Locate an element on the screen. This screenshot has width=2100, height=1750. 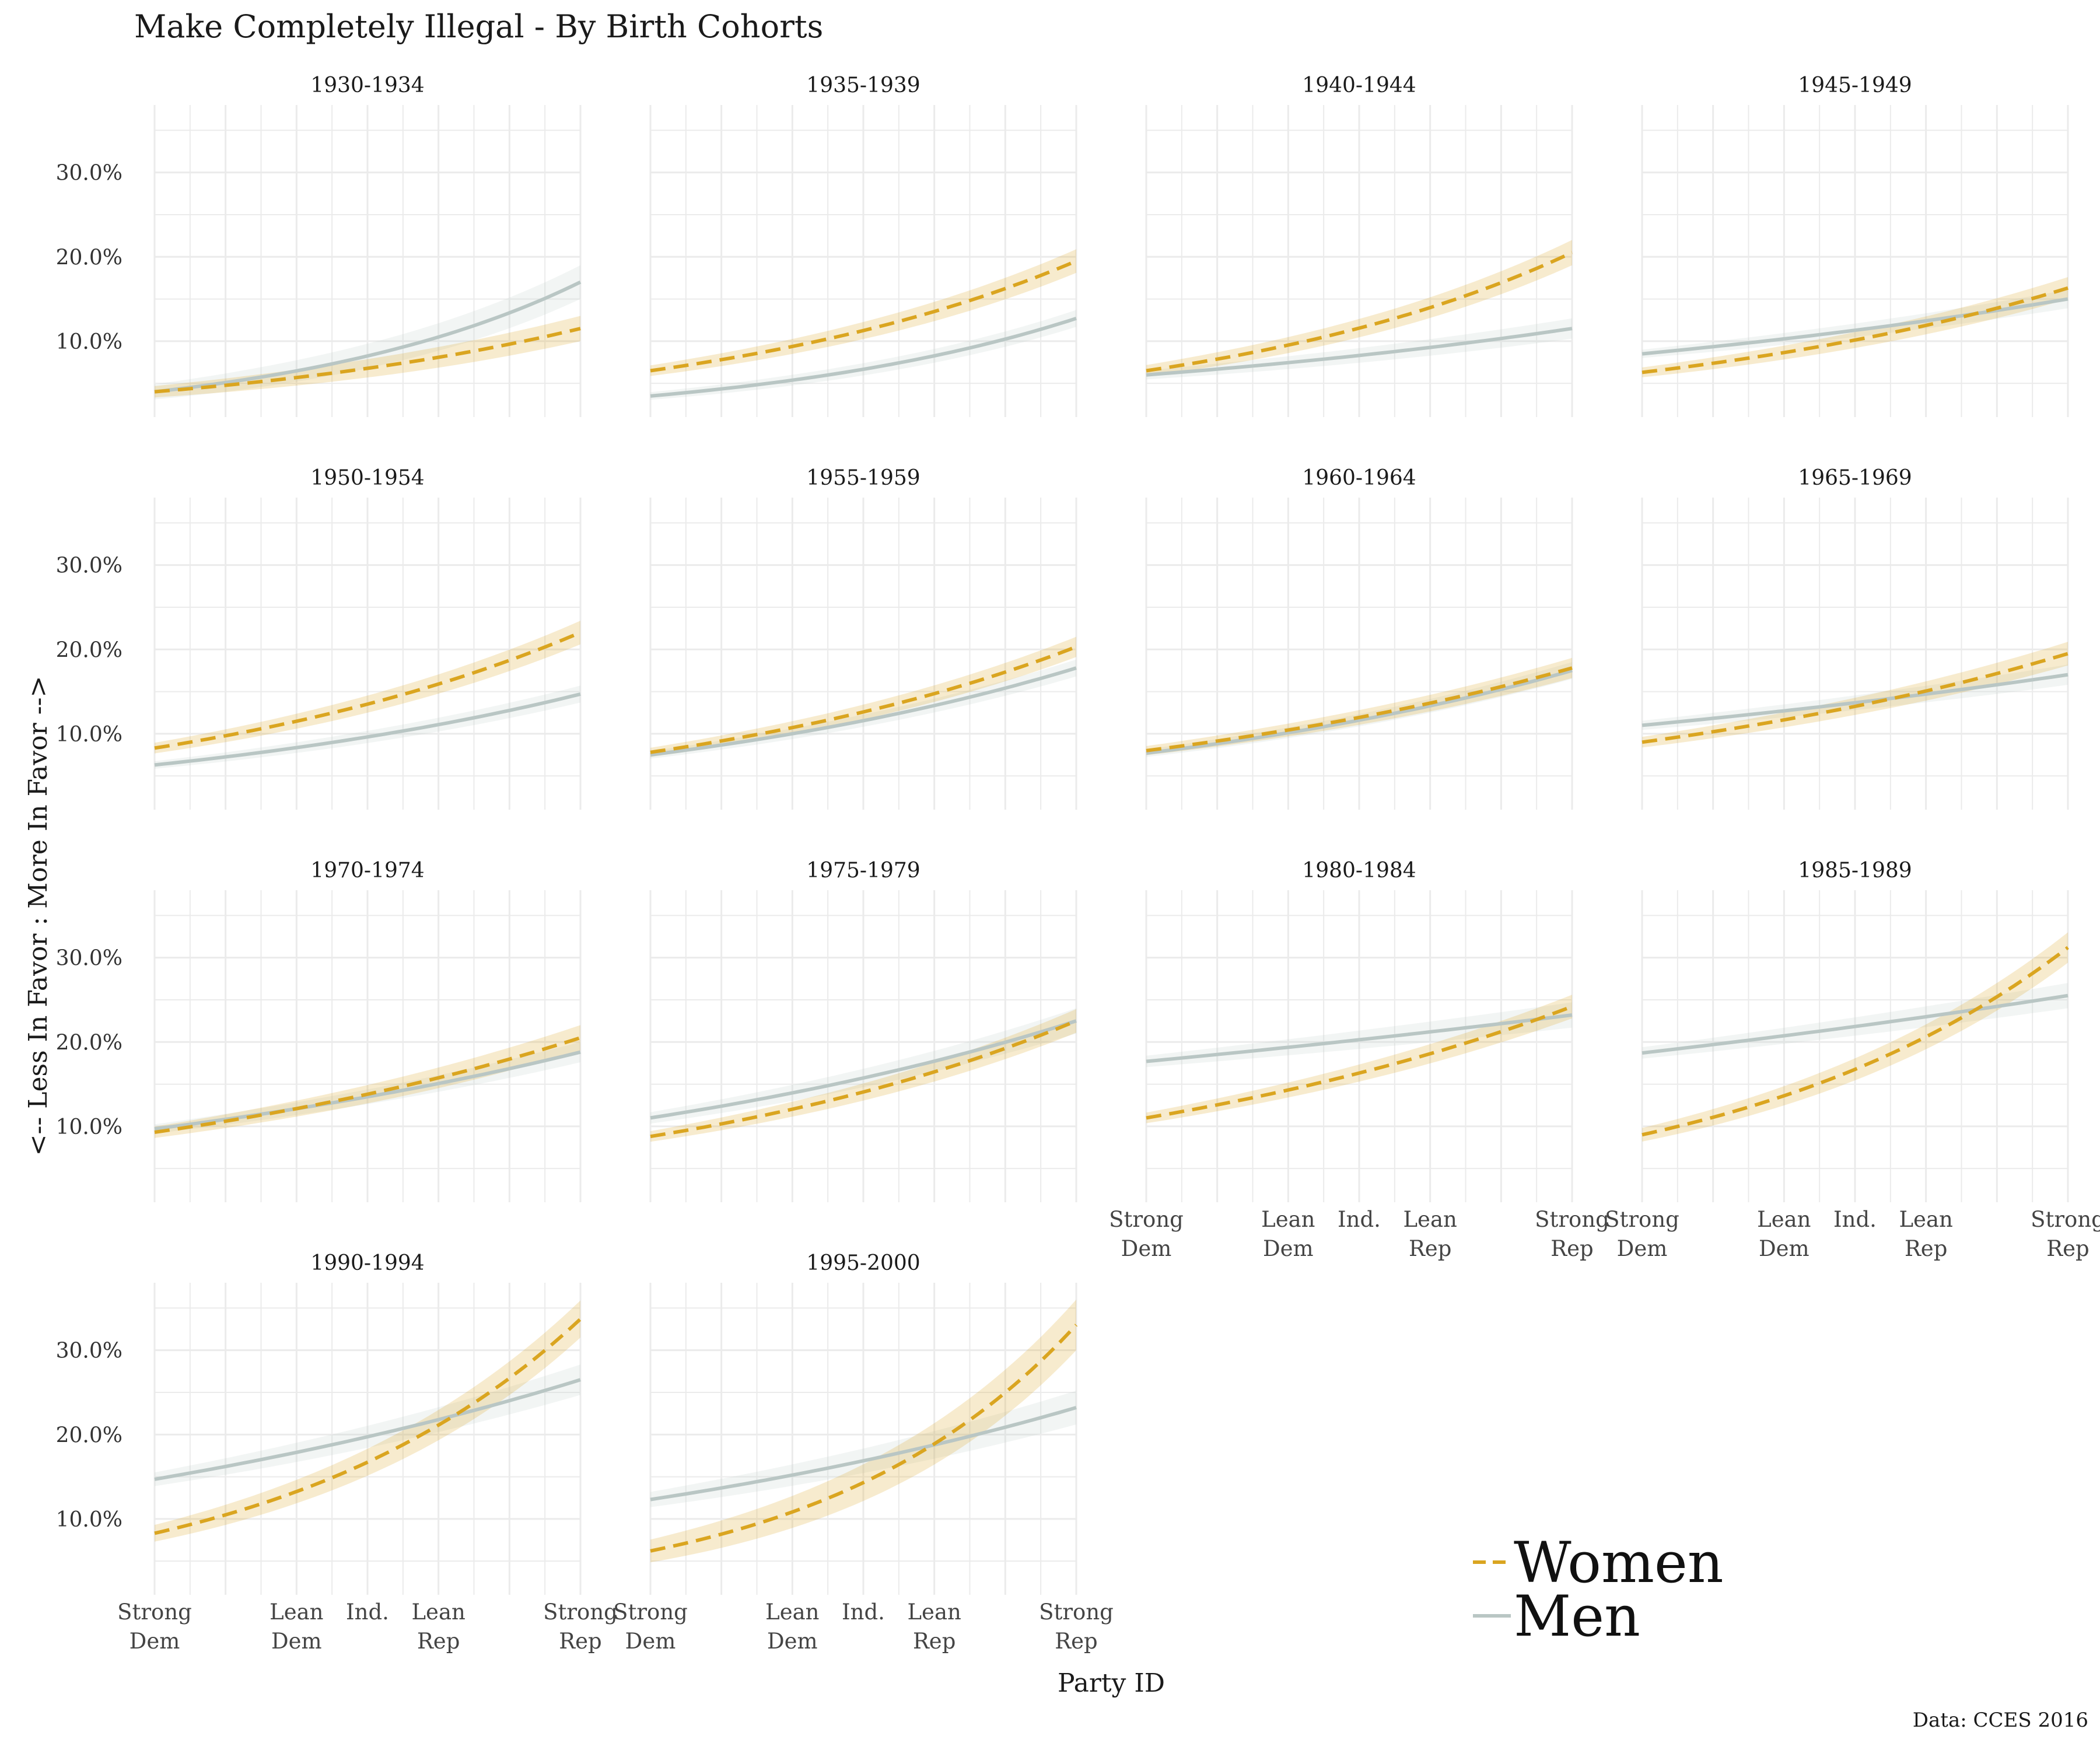
facet-panel: 1960-1964 is located at coordinates (1359, 638).